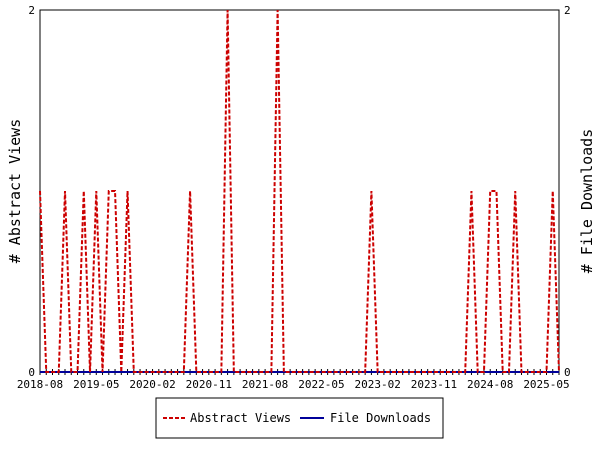 This screenshot has width=600, height=450. Describe the element at coordinates (546, 384) in the screenshot. I see `x-tick-label: 2025-05` at that location.